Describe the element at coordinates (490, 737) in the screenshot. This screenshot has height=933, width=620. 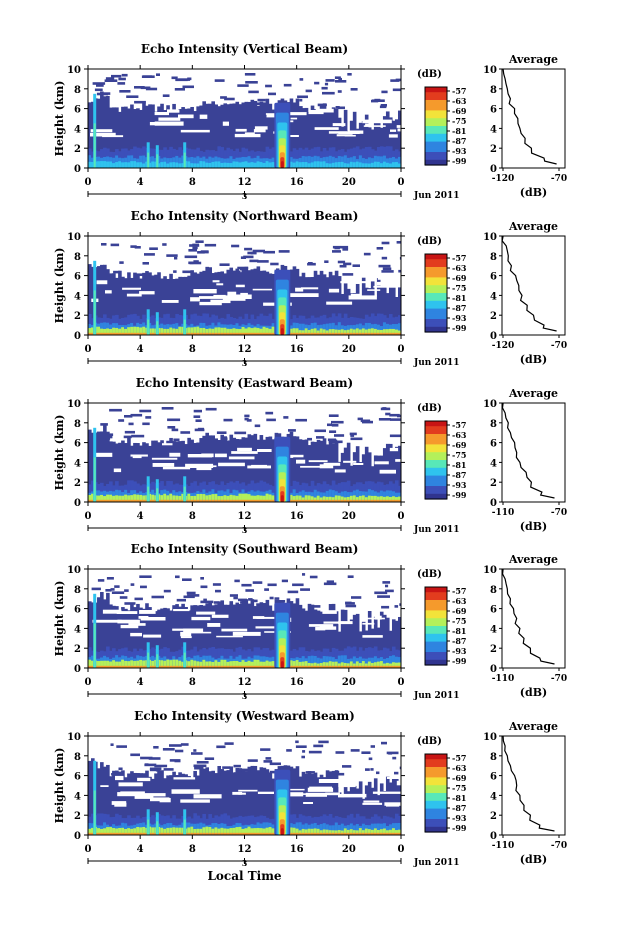
I see `profile-y-tick-label: 10` at that location.